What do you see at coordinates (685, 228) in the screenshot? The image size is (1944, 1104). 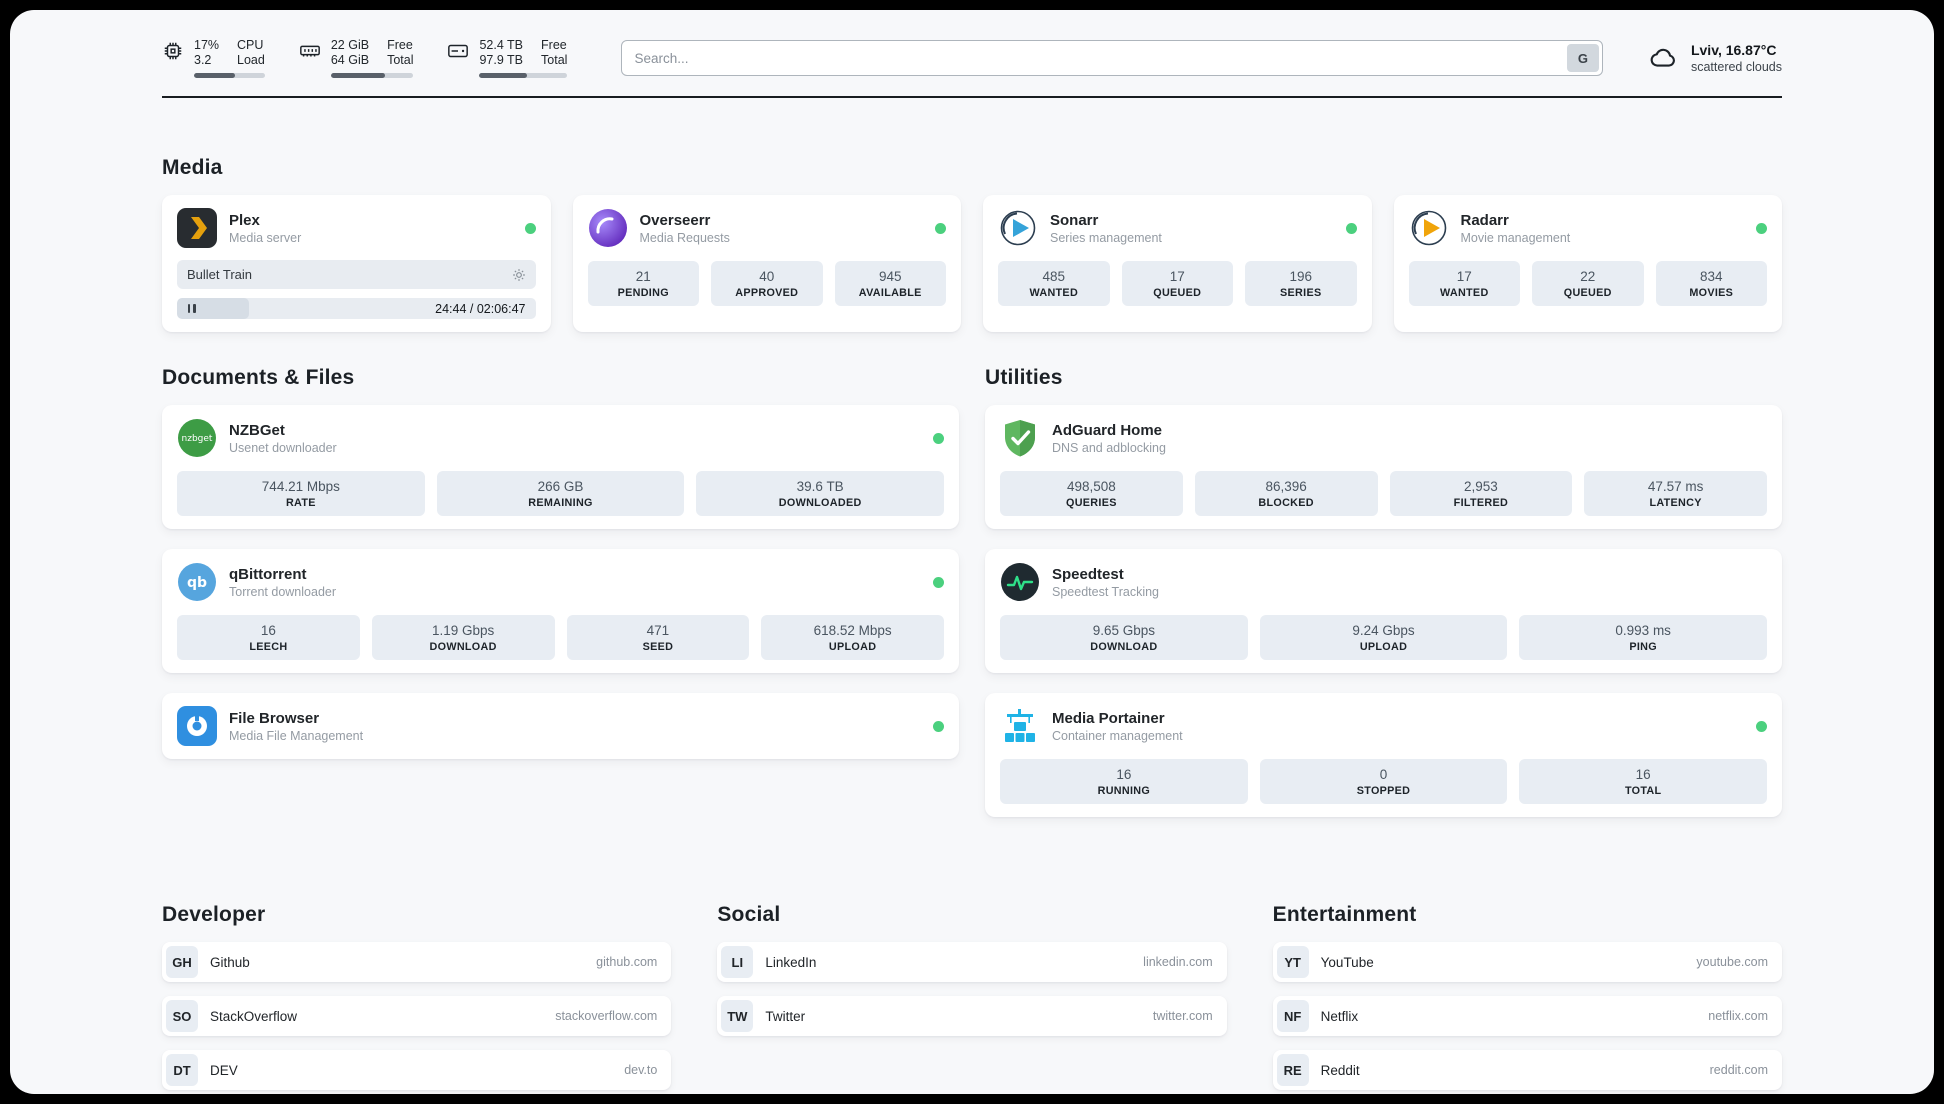 I see `app-meta: Overseerr Media Requests` at bounding box center [685, 228].